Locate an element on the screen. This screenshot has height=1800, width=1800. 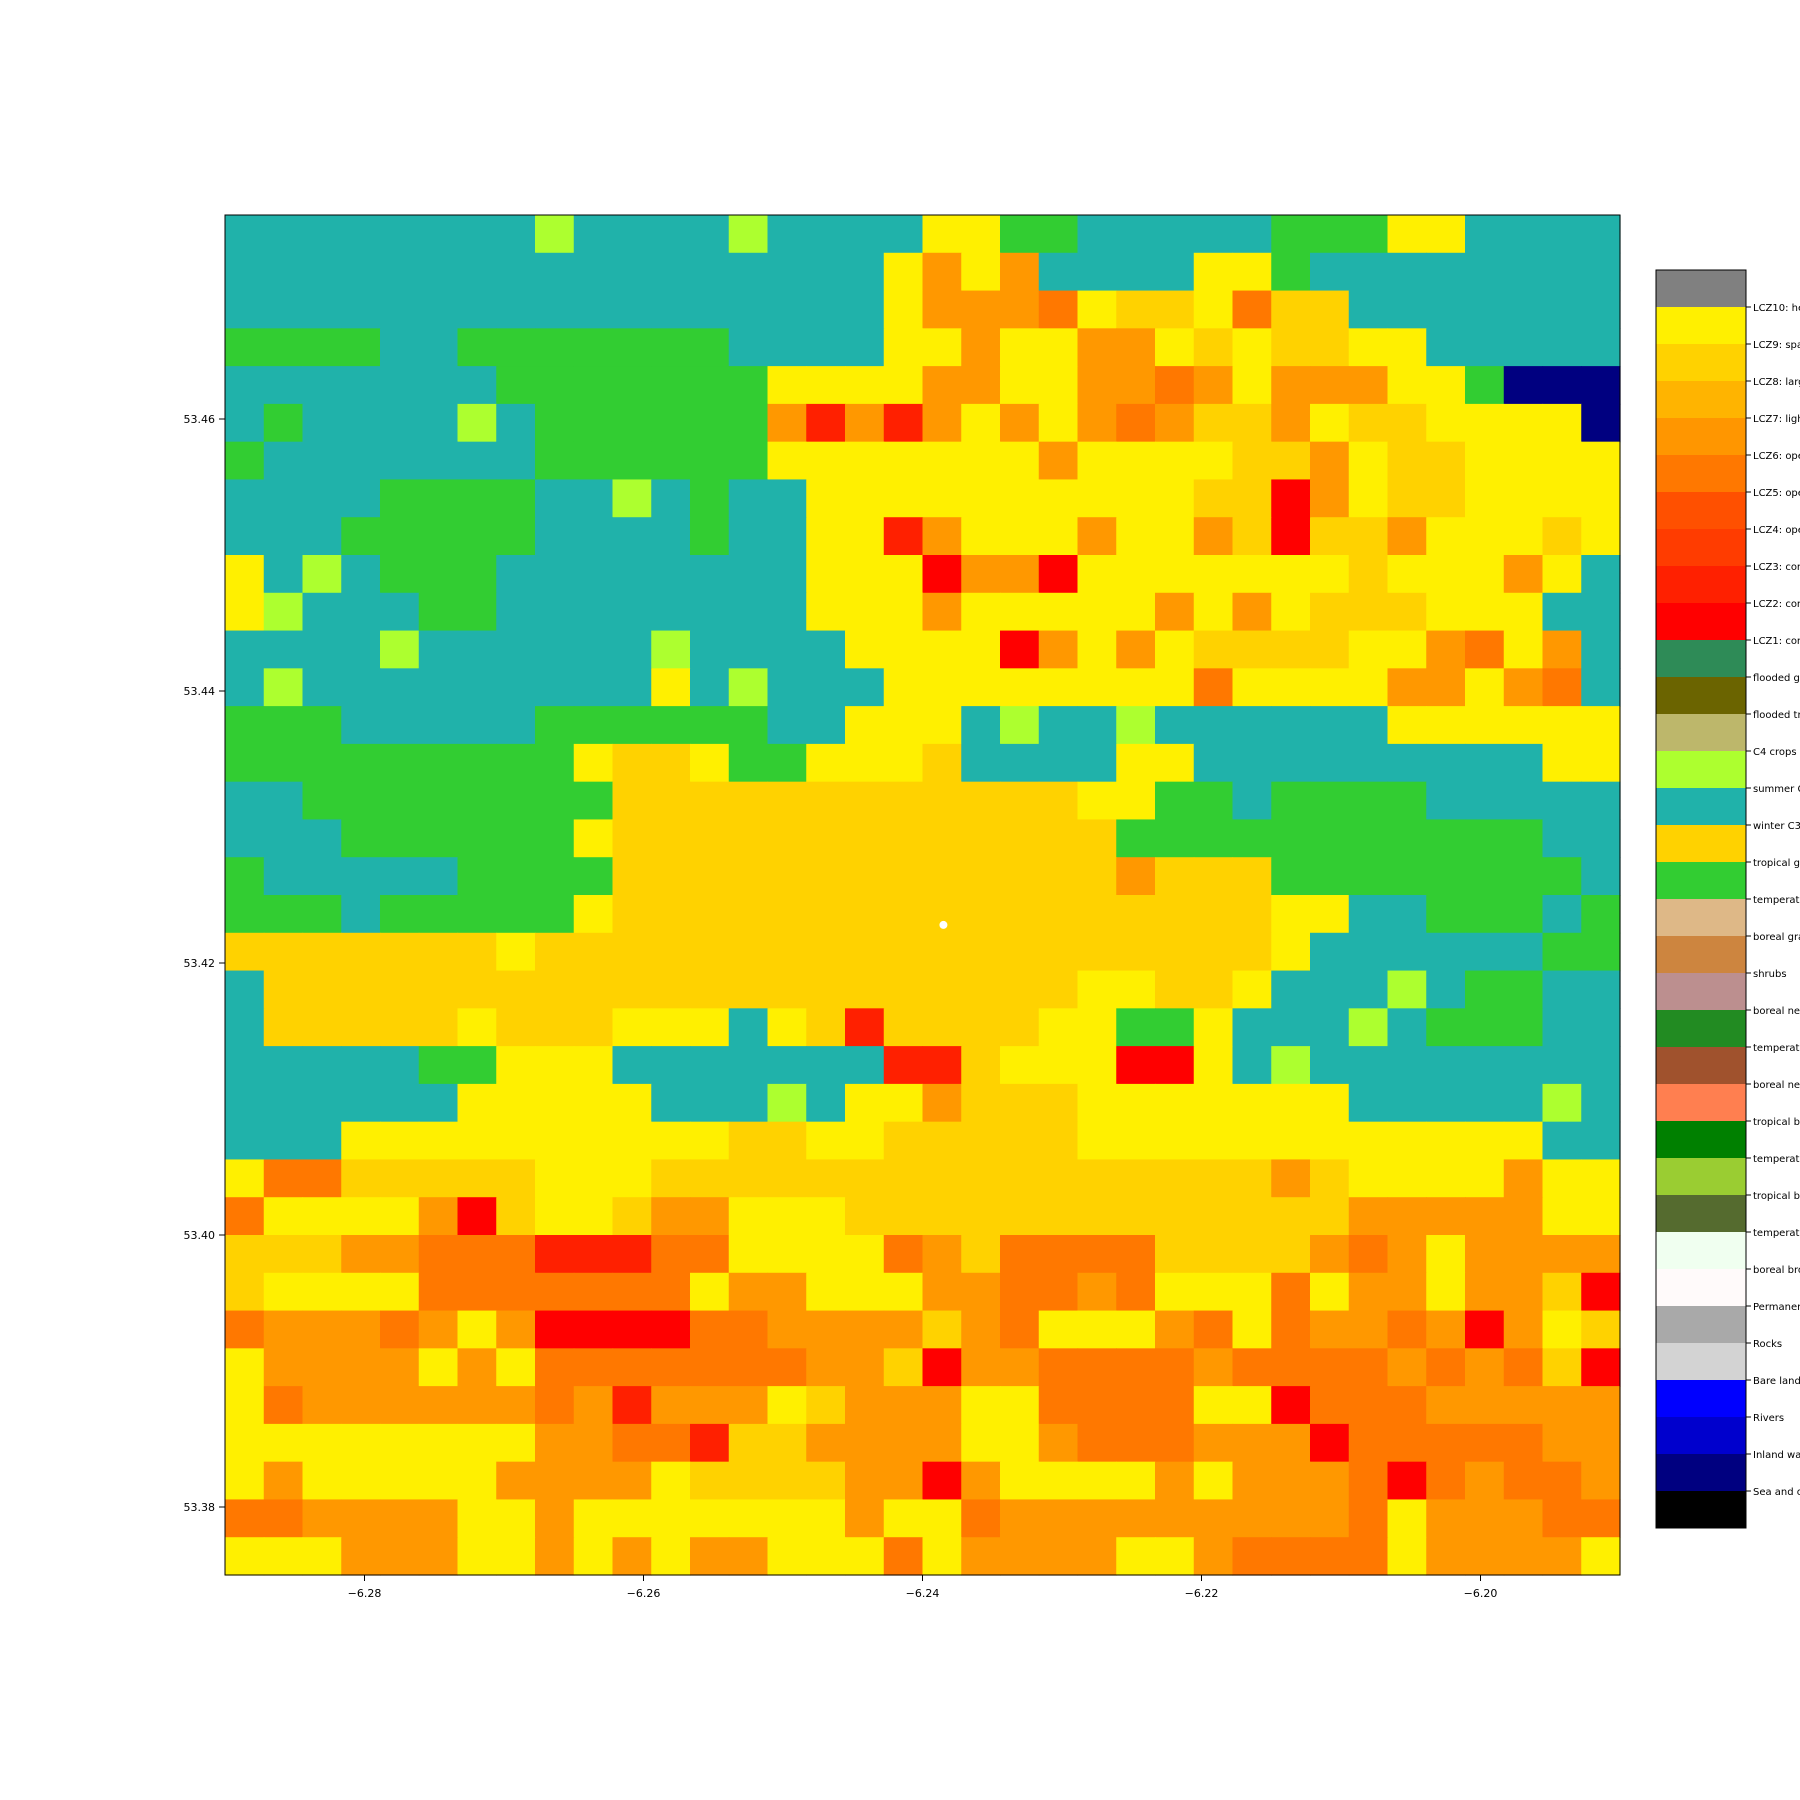
legend-label: Sea and o is located at coordinates (1776, 1492).